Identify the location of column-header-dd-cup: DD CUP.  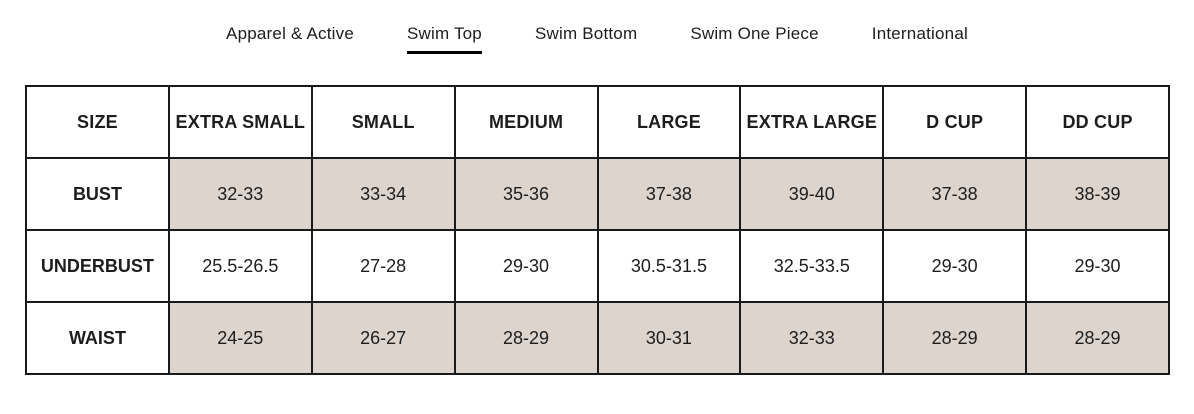
(1097, 122).